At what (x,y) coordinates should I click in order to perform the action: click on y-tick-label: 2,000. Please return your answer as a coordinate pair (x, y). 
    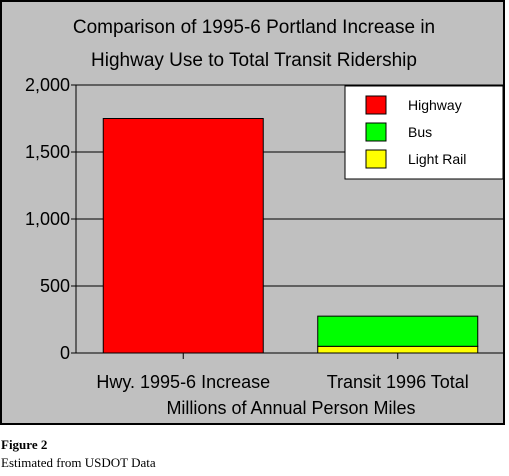
    Looking at the image, I should click on (47, 85).